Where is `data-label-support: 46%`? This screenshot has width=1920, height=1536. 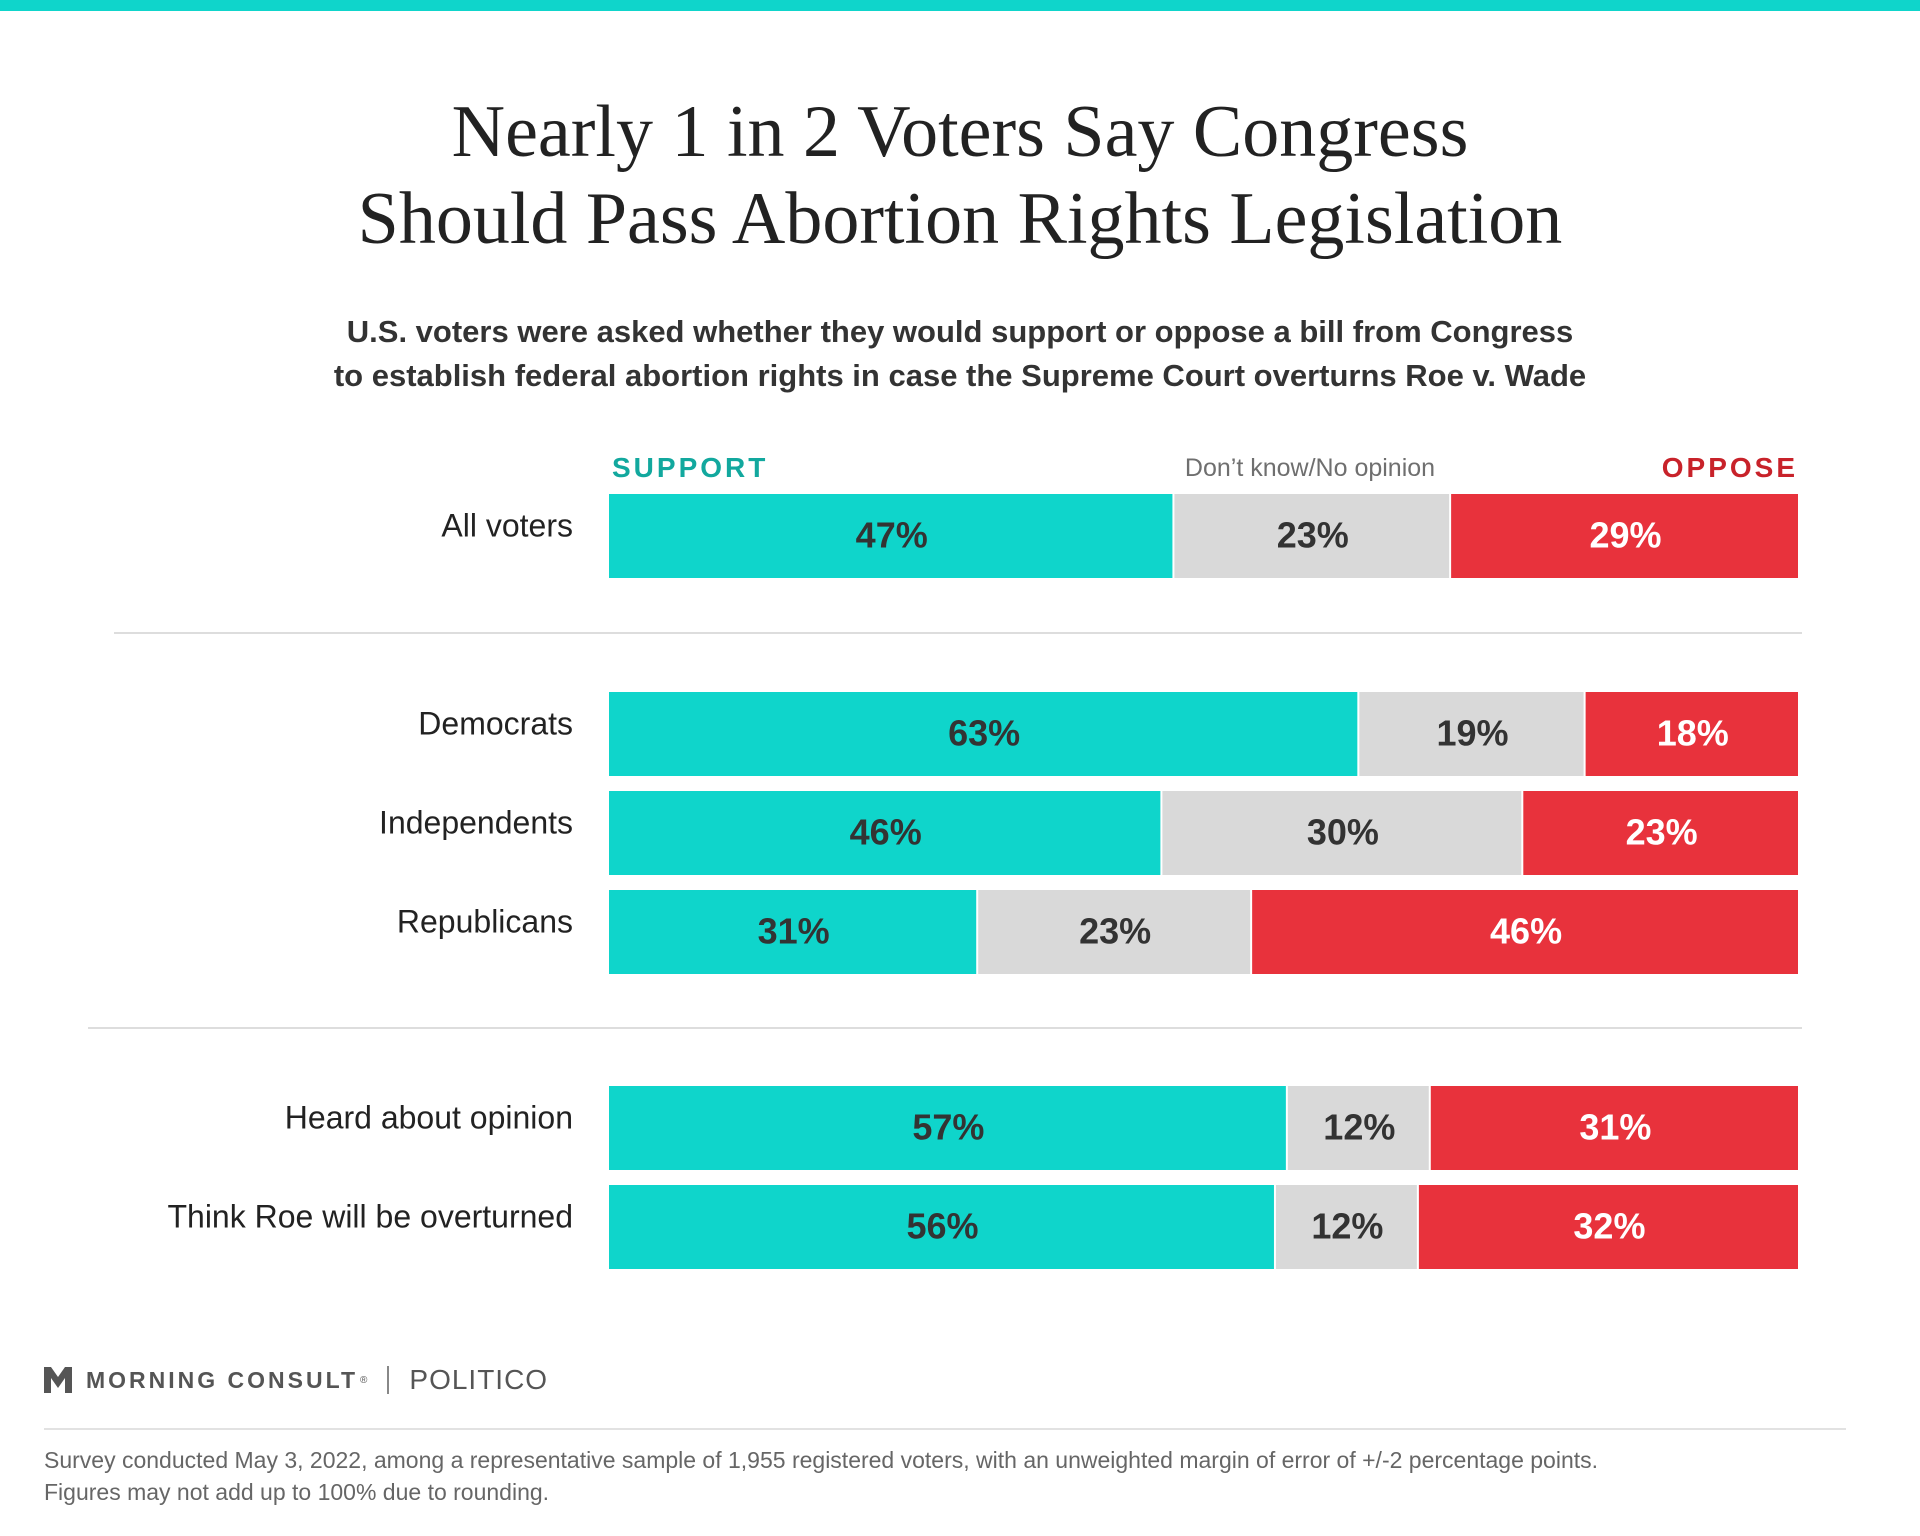 data-label-support: 46% is located at coordinates (886, 832).